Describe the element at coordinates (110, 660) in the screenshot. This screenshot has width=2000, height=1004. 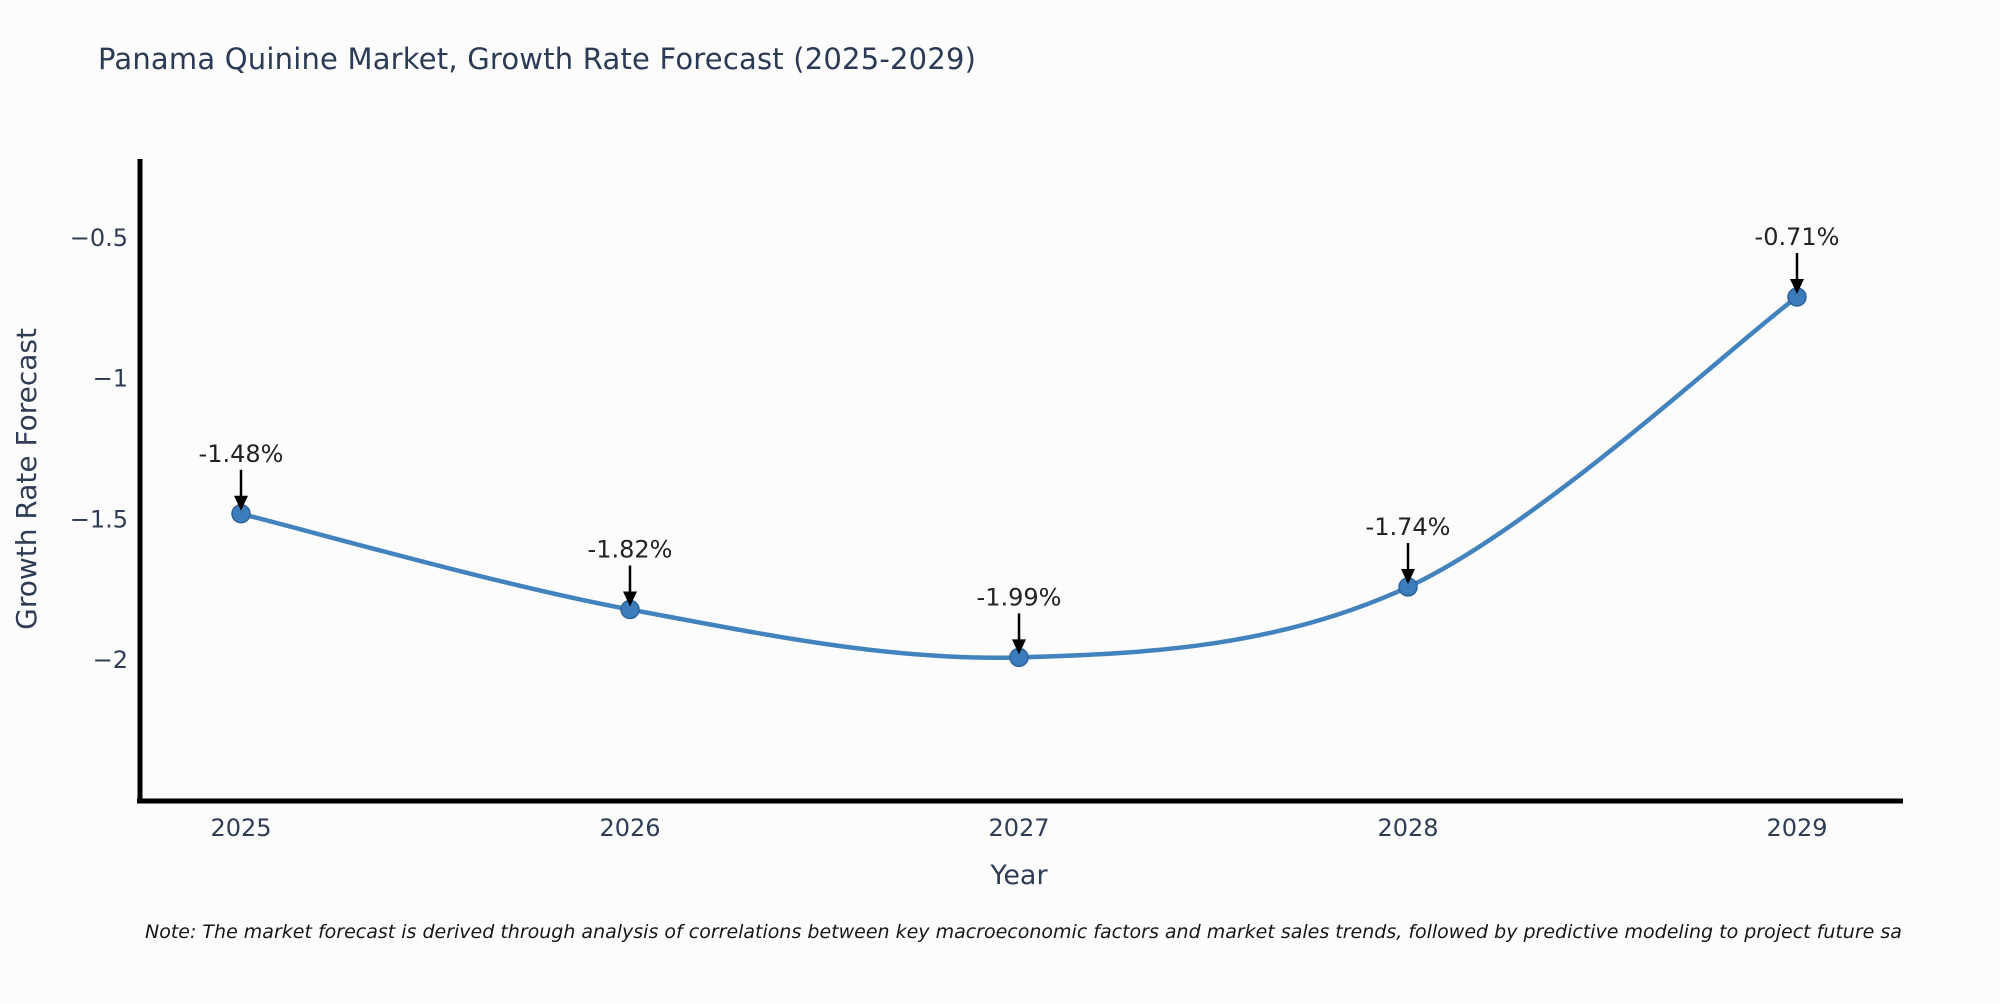
I see `y-tick-label: −2` at that location.